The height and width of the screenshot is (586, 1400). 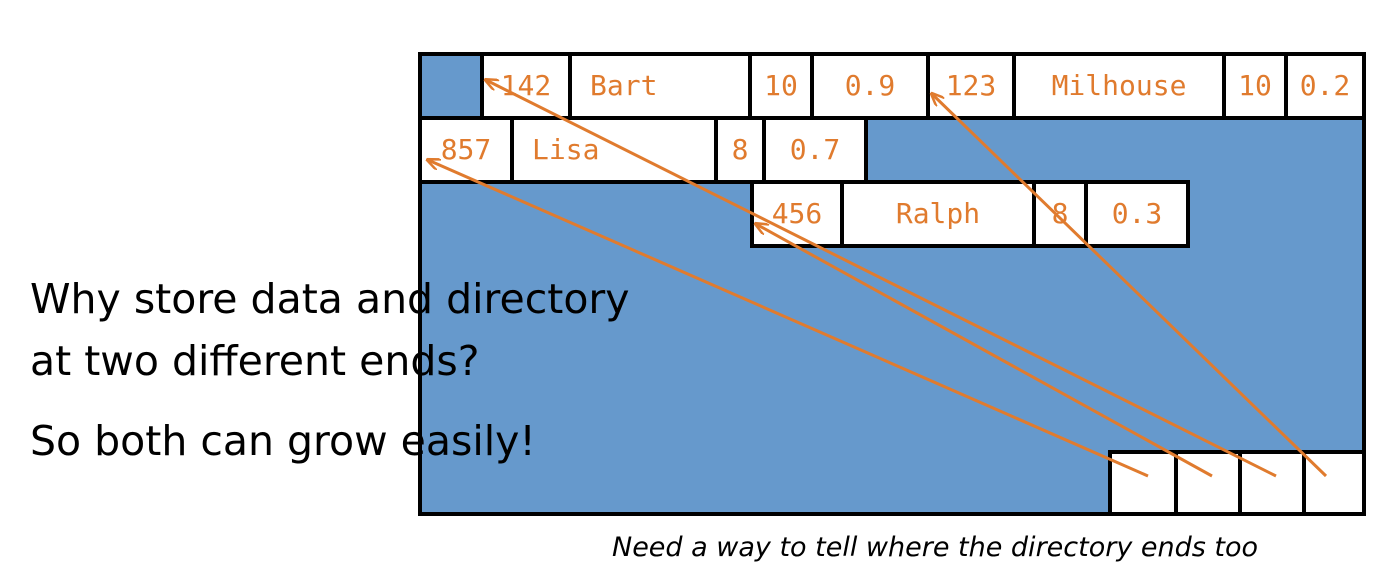 What do you see at coordinates (1060, 214) in the screenshot?
I see `record-456-num: 8` at bounding box center [1060, 214].